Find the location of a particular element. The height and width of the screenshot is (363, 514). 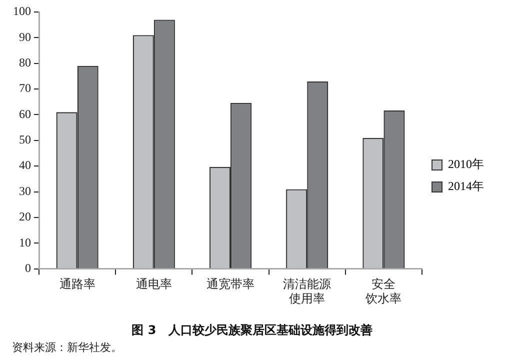

legend-label: 2014年 is located at coordinates (466, 186).